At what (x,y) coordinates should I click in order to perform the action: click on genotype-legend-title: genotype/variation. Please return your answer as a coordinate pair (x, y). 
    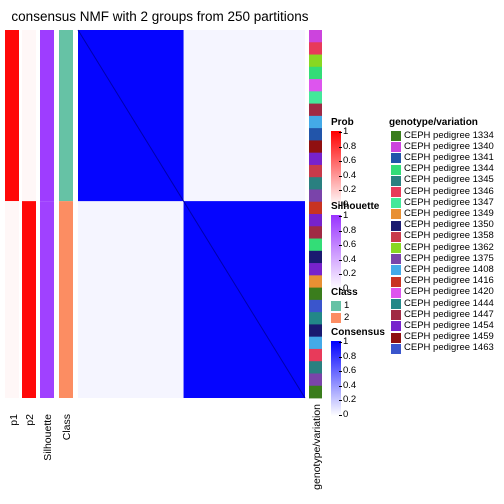
    Looking at the image, I should click on (433, 122).